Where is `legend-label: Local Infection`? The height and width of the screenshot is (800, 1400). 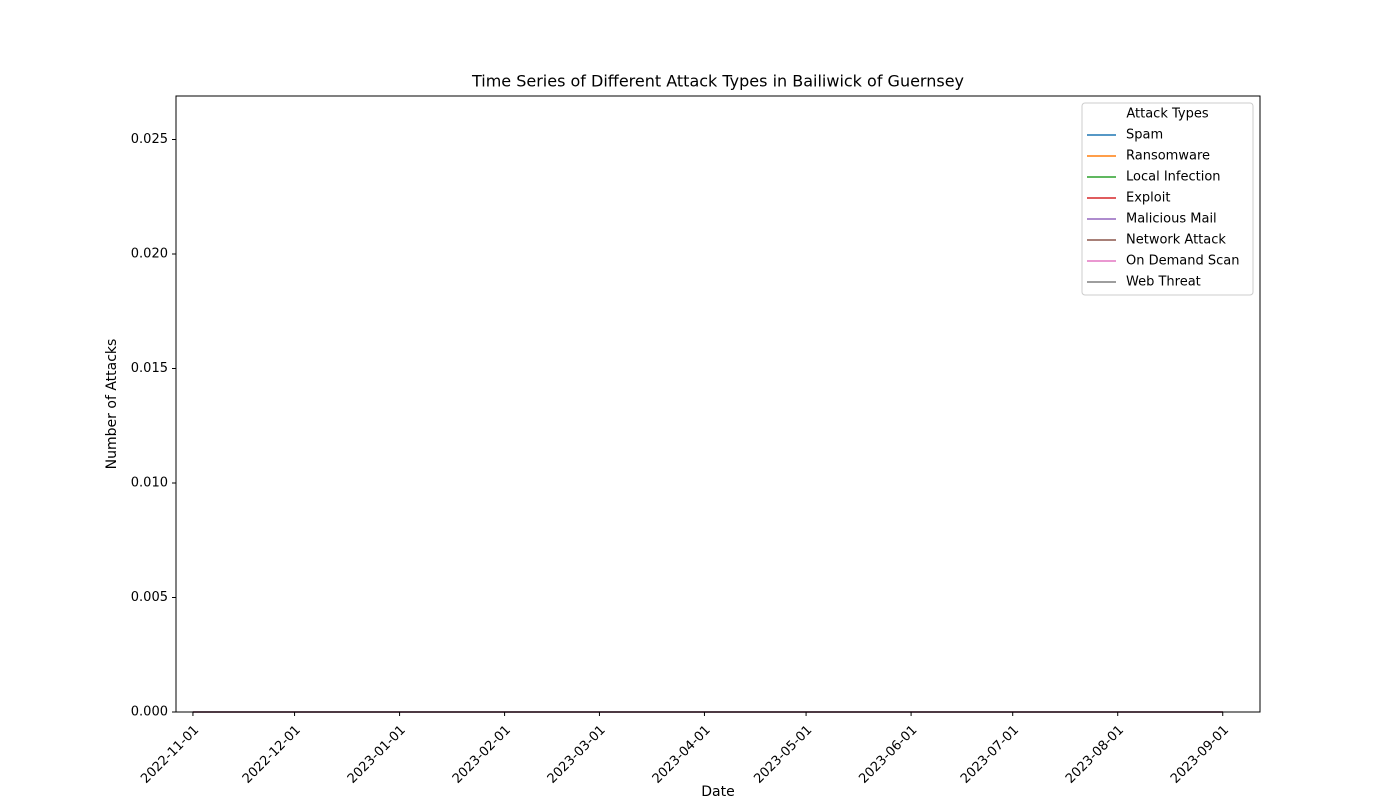 legend-label: Local Infection is located at coordinates (1173, 177).